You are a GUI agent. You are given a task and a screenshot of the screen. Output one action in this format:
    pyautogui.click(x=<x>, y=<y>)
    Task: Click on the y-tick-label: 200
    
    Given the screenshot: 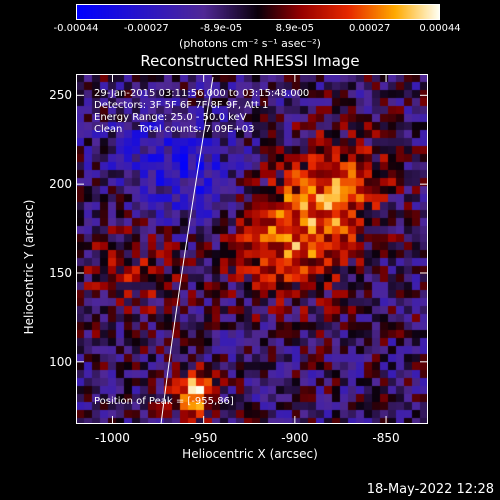 What is the action you would take?
    pyautogui.click(x=60, y=184)
    